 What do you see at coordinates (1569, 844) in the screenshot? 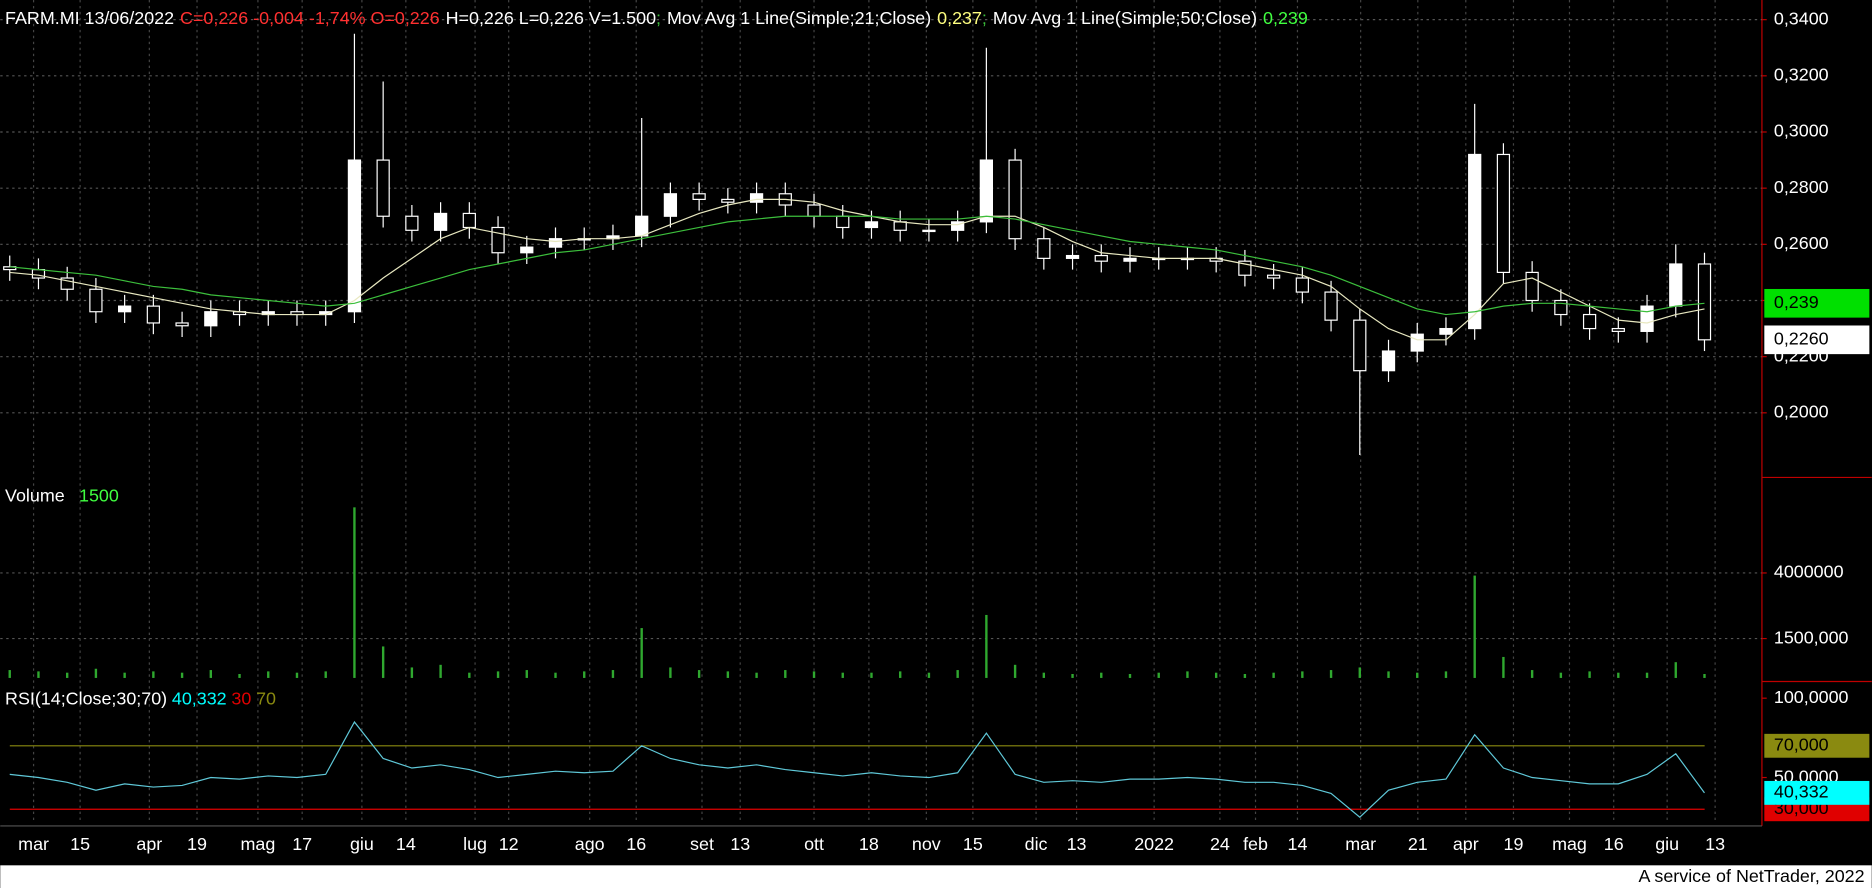
I see `x-tick-label: mag` at bounding box center [1569, 844].